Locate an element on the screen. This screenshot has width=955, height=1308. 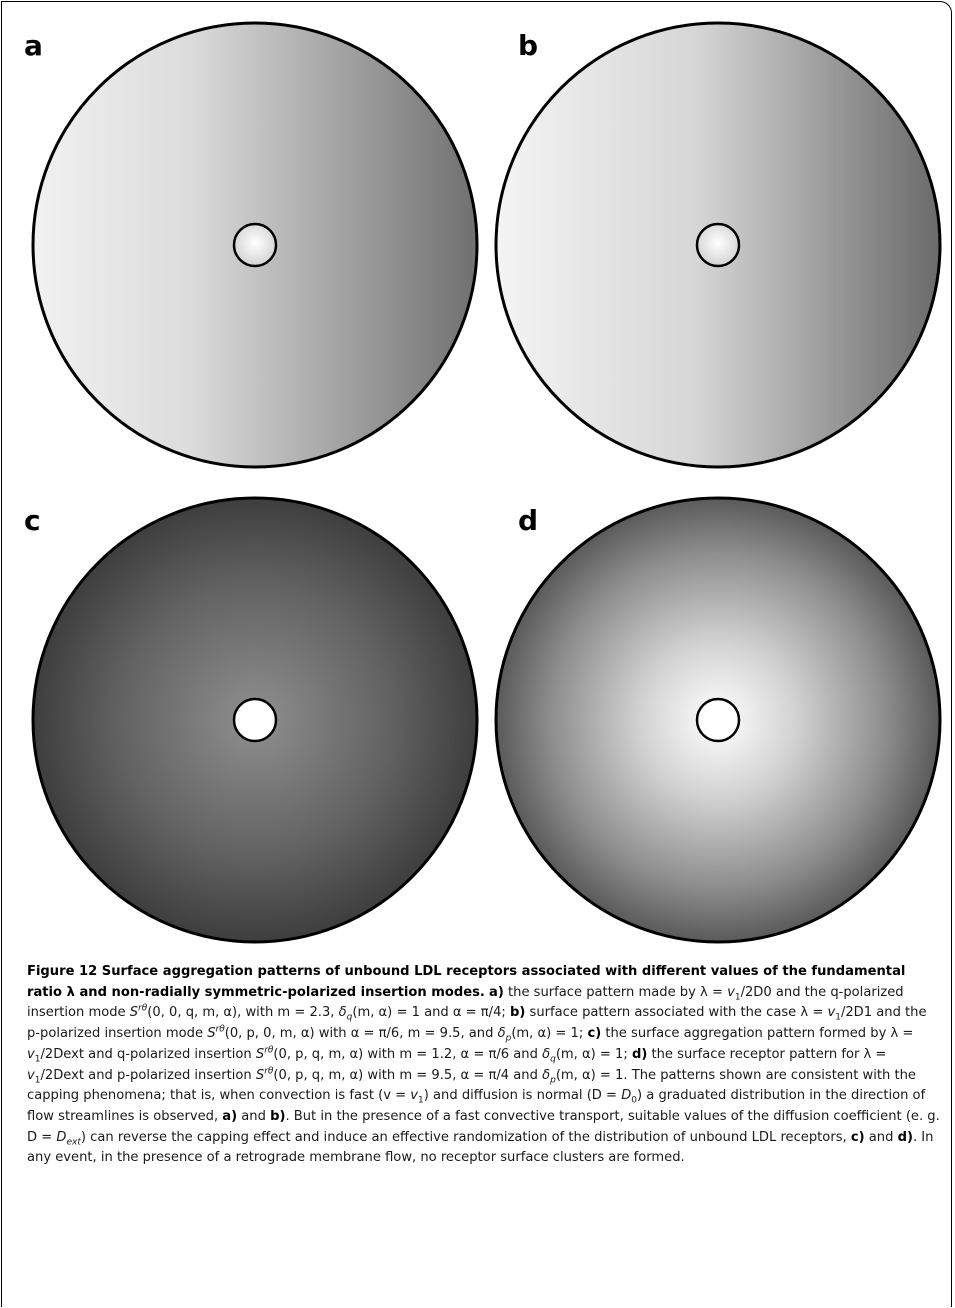
panel-c-center-hole is located at coordinates (255, 720).